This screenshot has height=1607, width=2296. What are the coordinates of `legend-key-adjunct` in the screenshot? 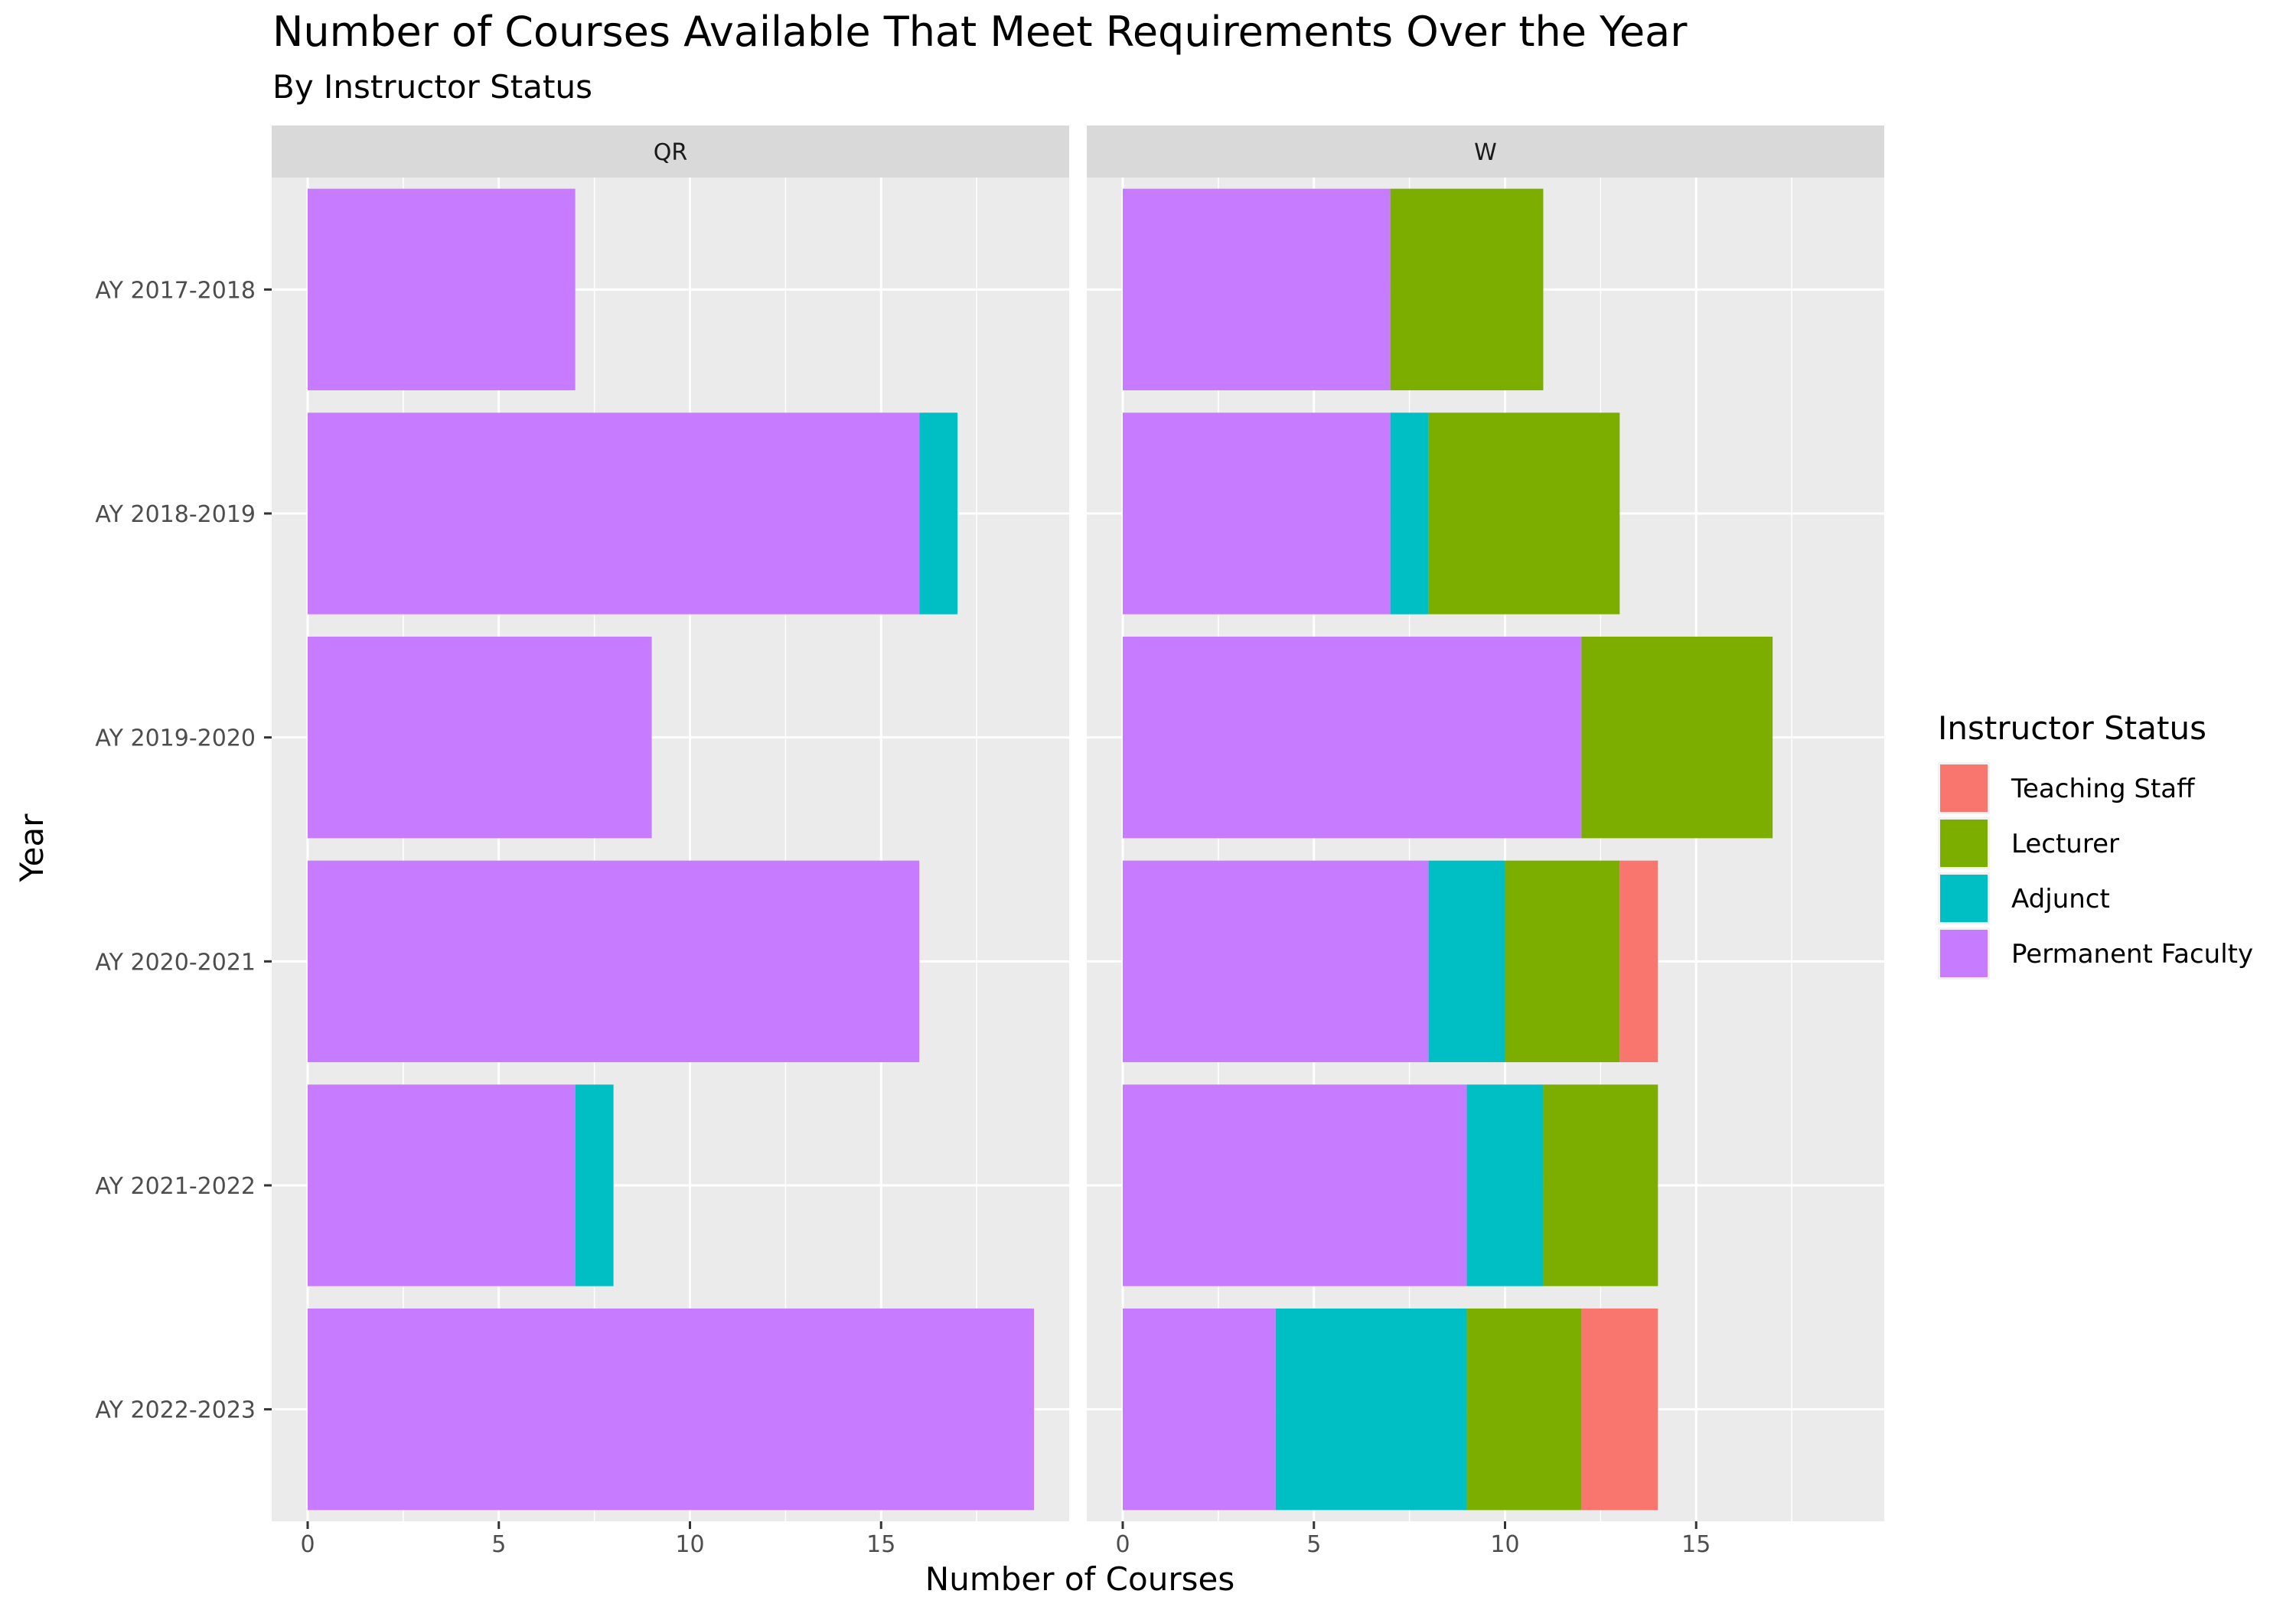 It's located at (1964, 899).